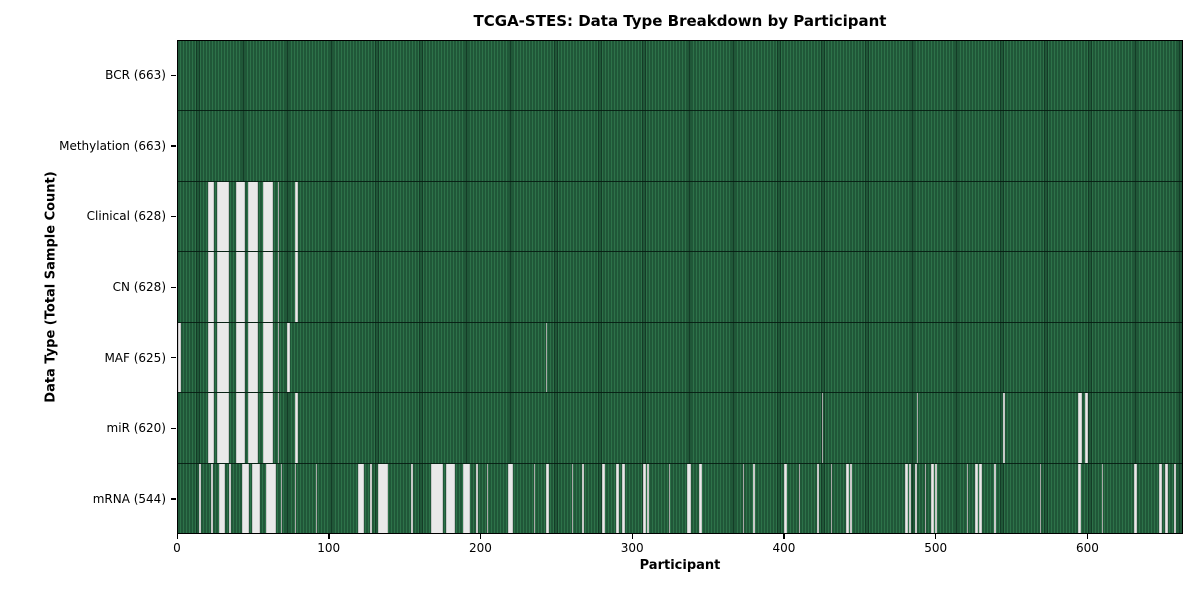 The image size is (1200, 600). I want to click on row-cn, so click(680, 287).